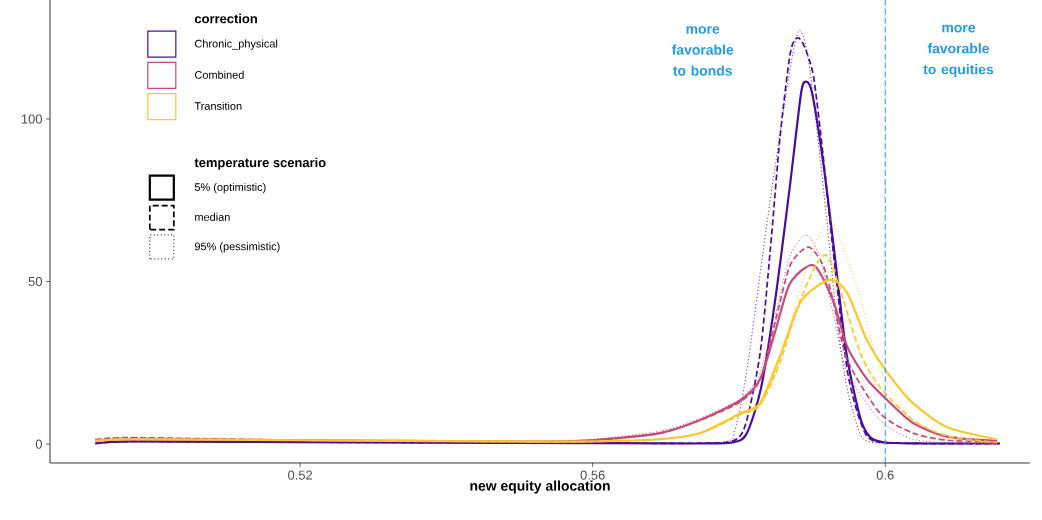 The height and width of the screenshot is (520, 1042). Describe the element at coordinates (31, 119) in the screenshot. I see `y-tick-label: 100` at that location.